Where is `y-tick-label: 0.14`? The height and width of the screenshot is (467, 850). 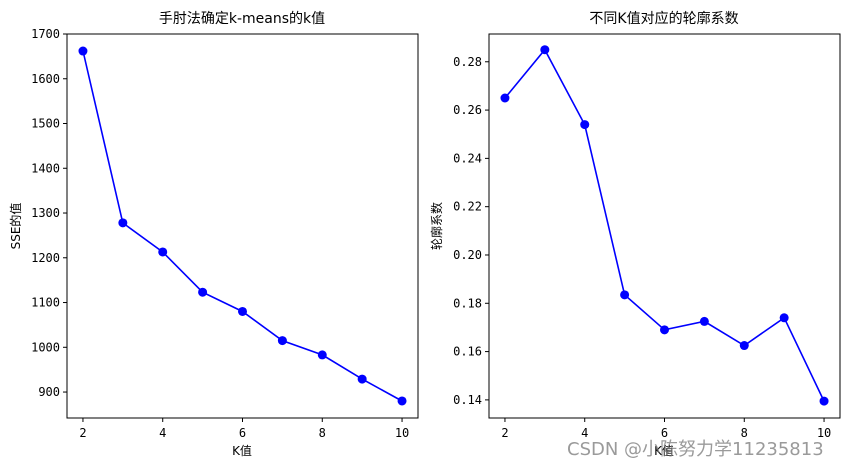
y-tick-label: 0.14 is located at coordinates (467, 400).